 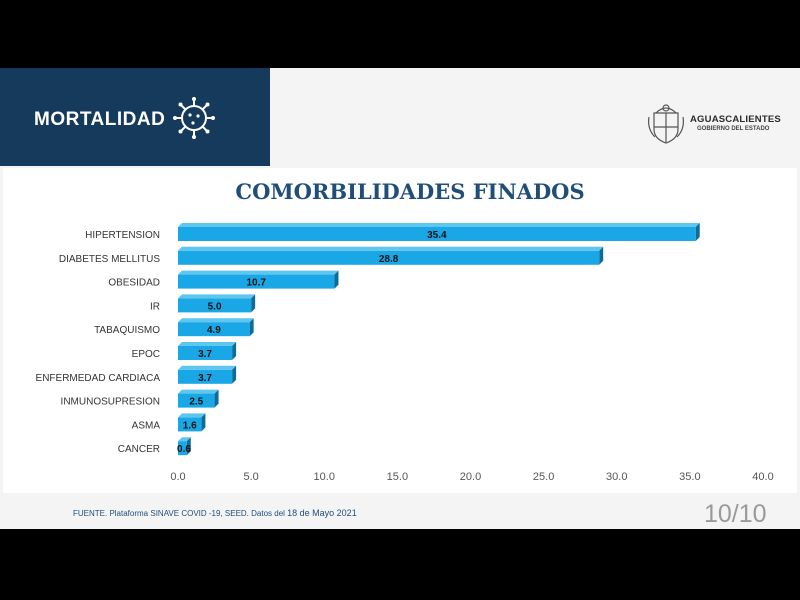 What do you see at coordinates (735, 119) in the screenshot?
I see `logo-title: AGUASCALIENTES` at bounding box center [735, 119].